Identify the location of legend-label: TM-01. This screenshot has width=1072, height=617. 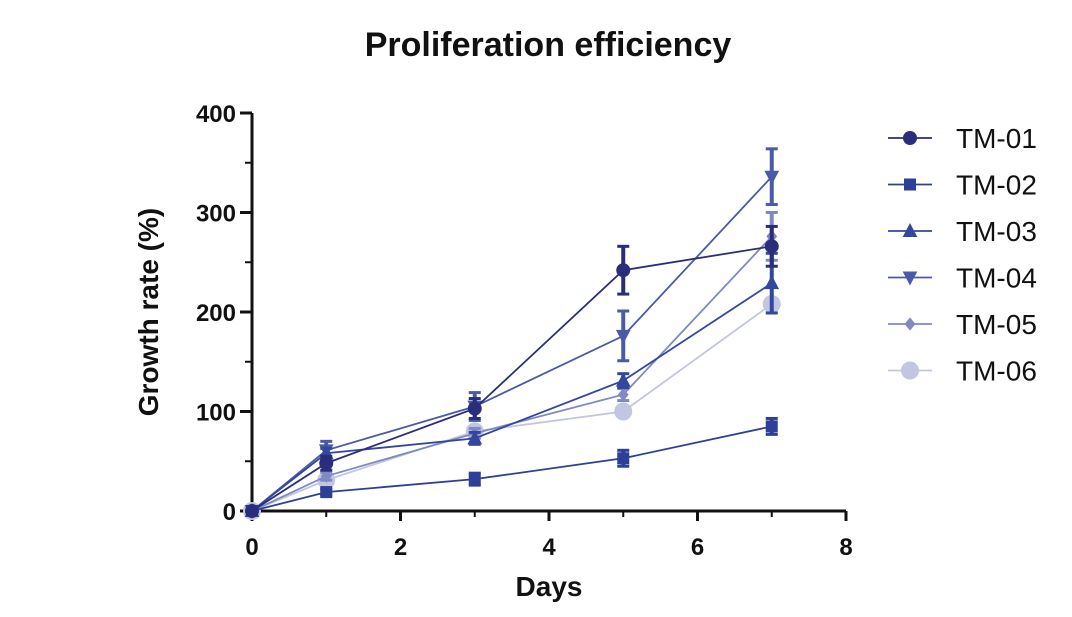
(996, 138).